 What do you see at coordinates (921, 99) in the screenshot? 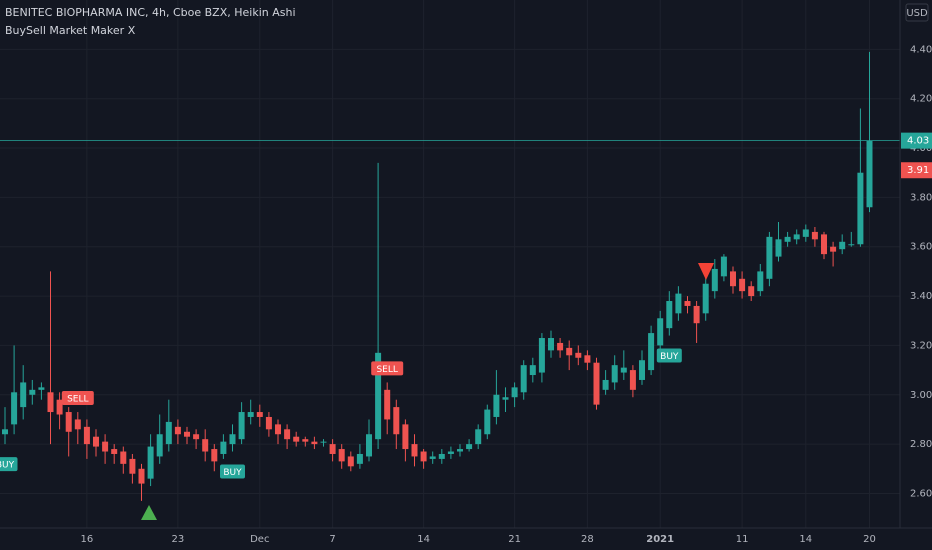
I see `y-tick-label: 4.20` at bounding box center [921, 99].